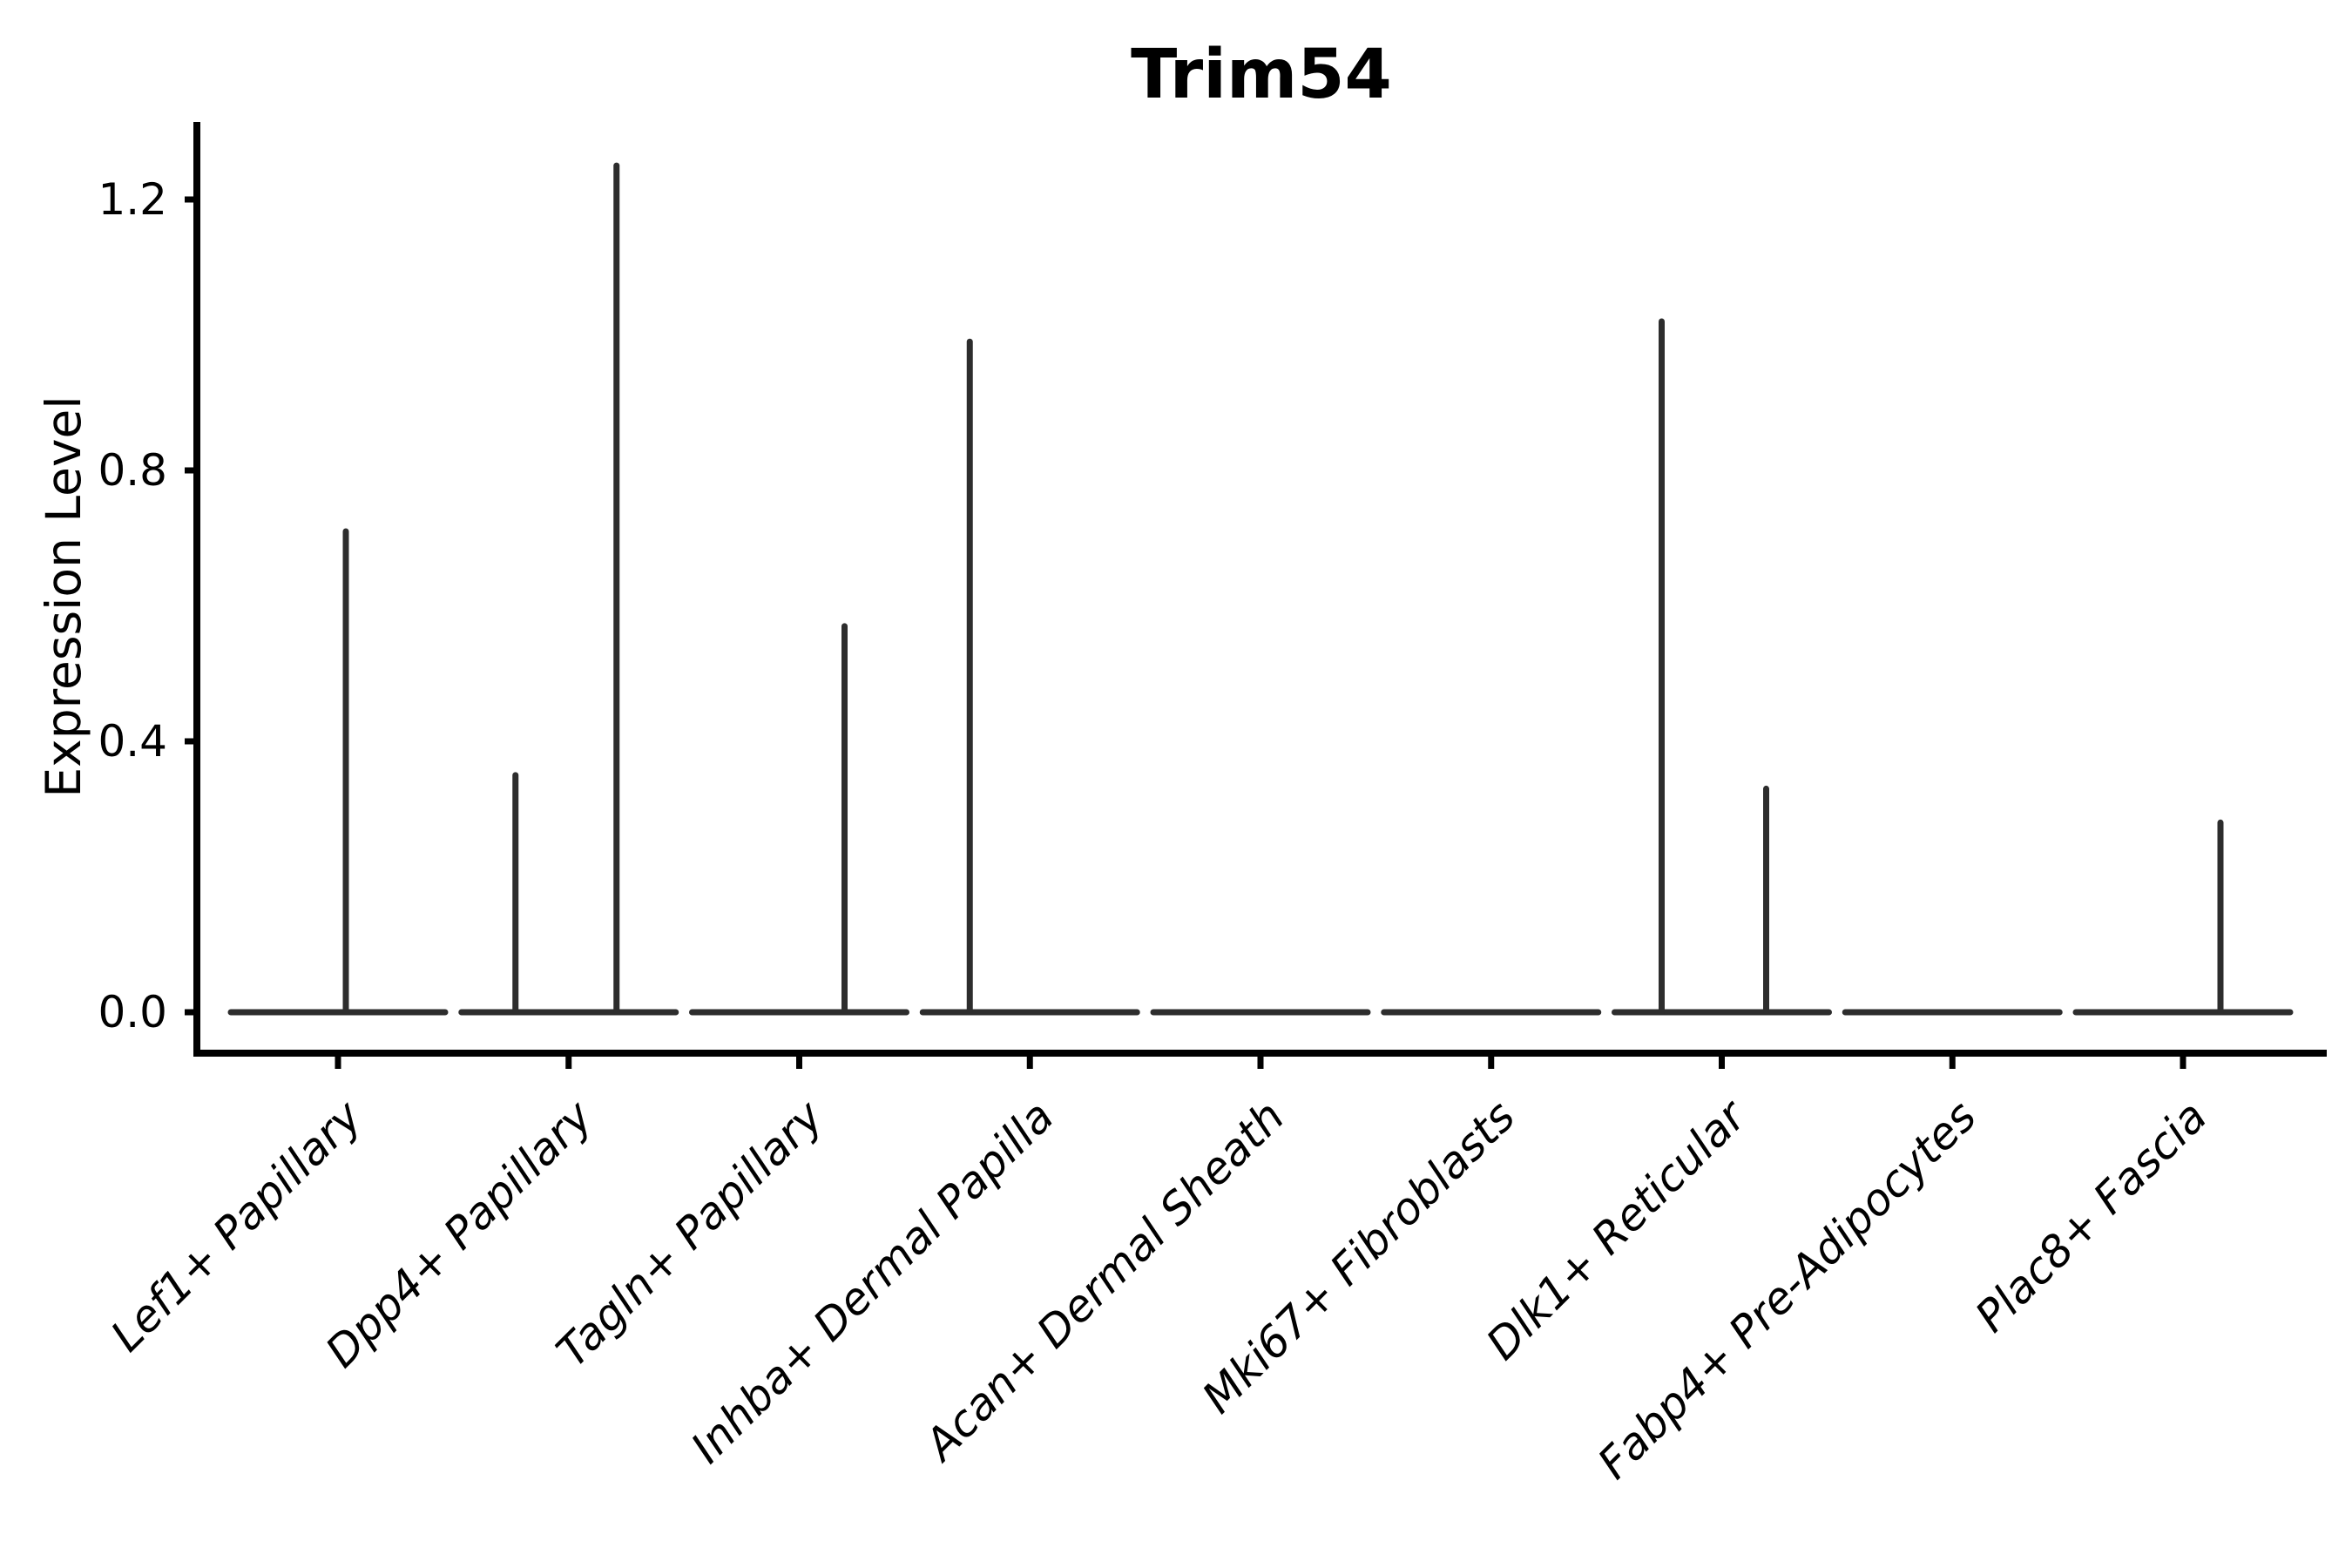  What do you see at coordinates (64, 596) in the screenshot?
I see `y-axis-label: Expression Level` at bounding box center [64, 596].